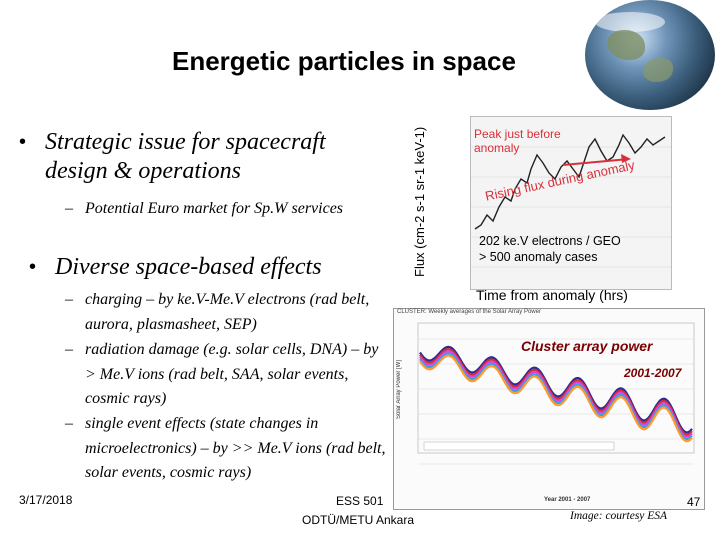 This screenshot has width=720, height=540. I want to click on footer-date: 3/17/2018, so click(46, 500).